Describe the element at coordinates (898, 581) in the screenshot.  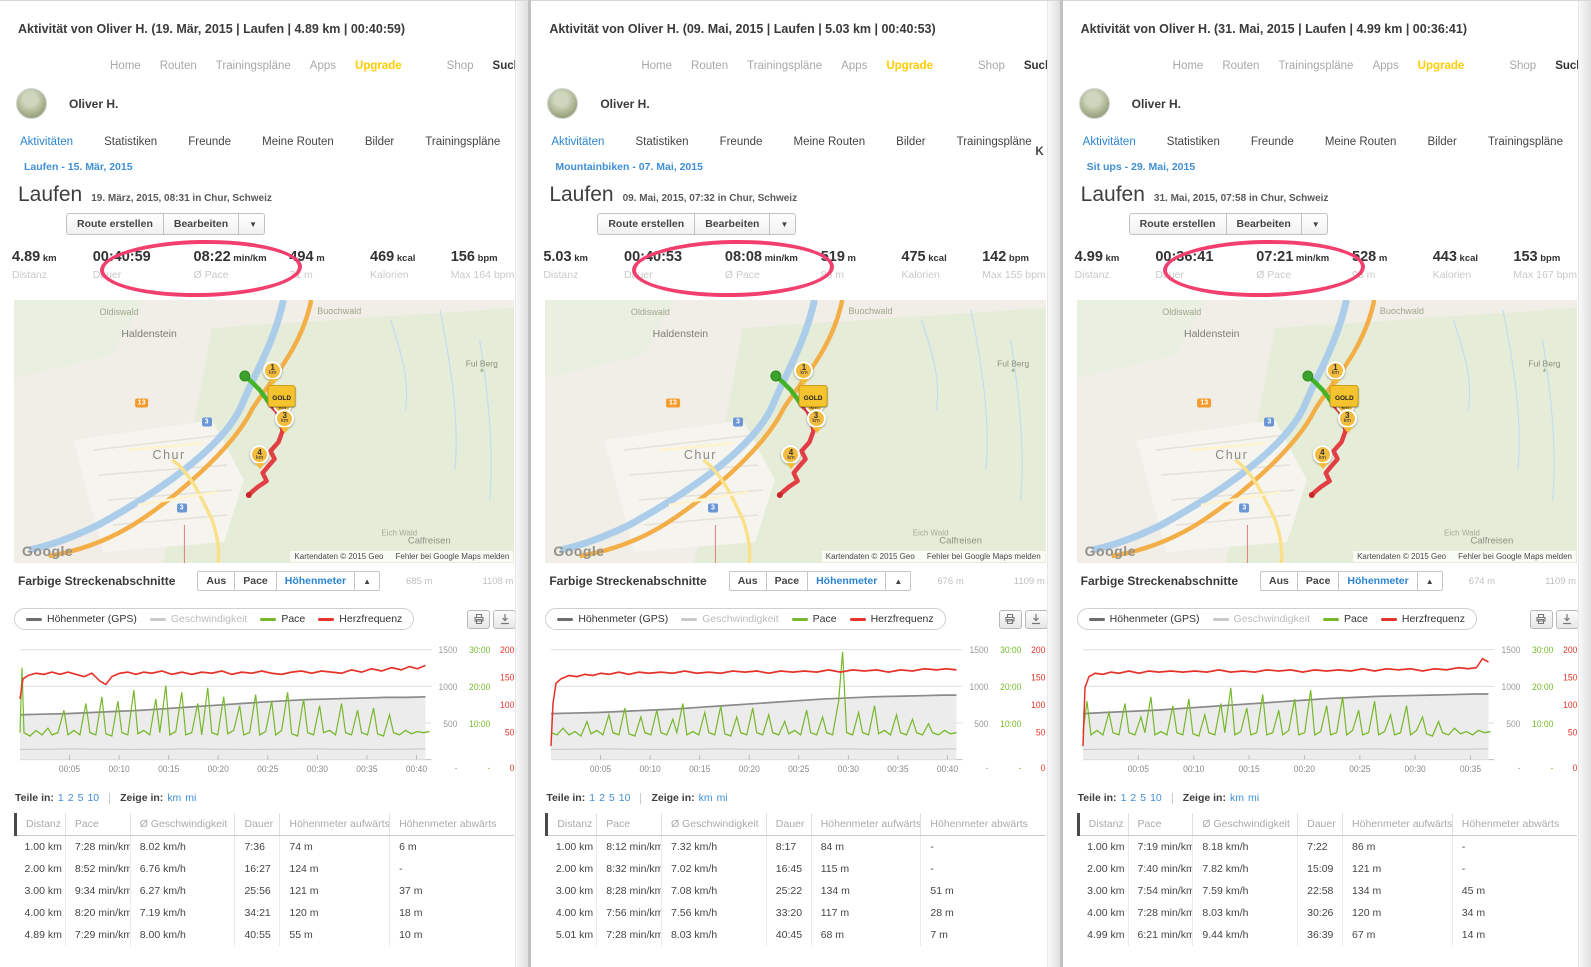
I see `segments-collapse-button: ▲` at that location.